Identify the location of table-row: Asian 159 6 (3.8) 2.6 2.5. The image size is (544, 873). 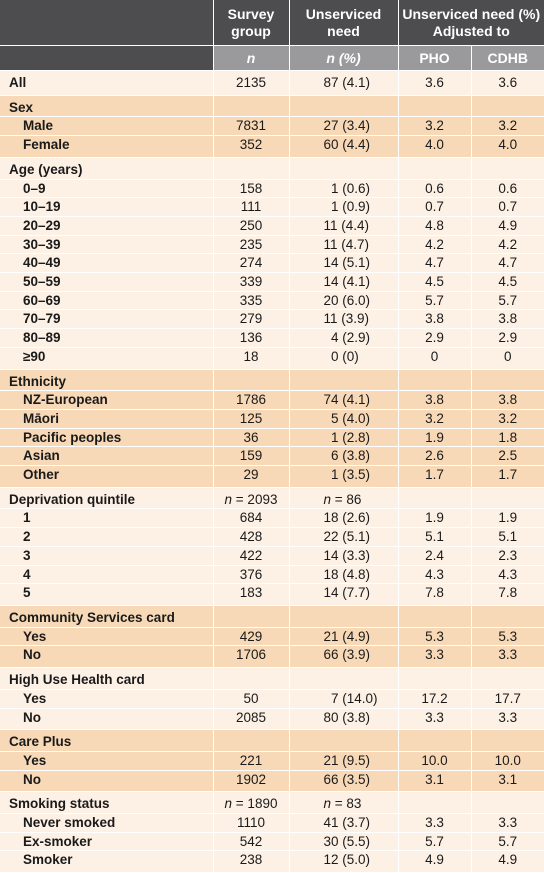
(272, 456).